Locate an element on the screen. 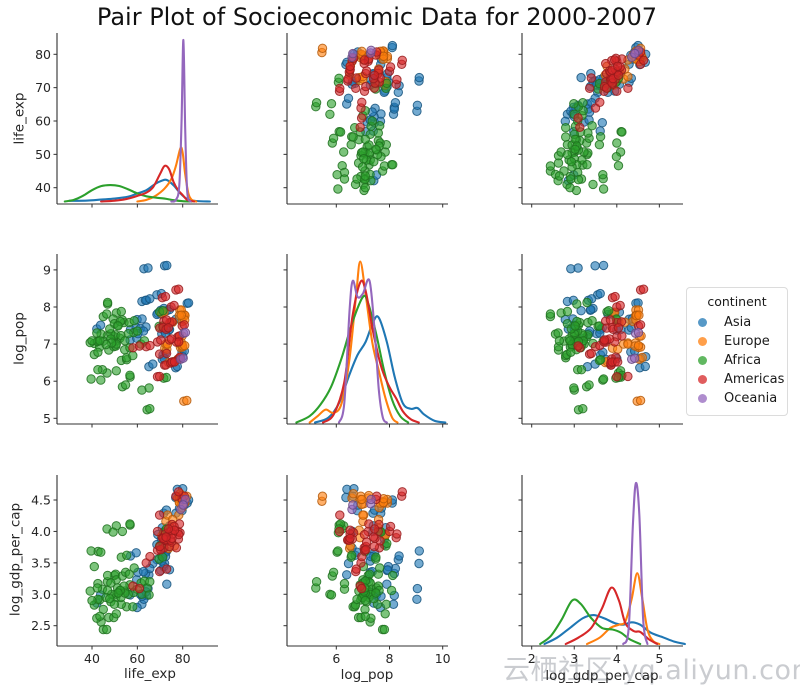 Image resolution: width=800 pixels, height=695 pixels. x-tick-label: 40 is located at coordinates (92, 658).